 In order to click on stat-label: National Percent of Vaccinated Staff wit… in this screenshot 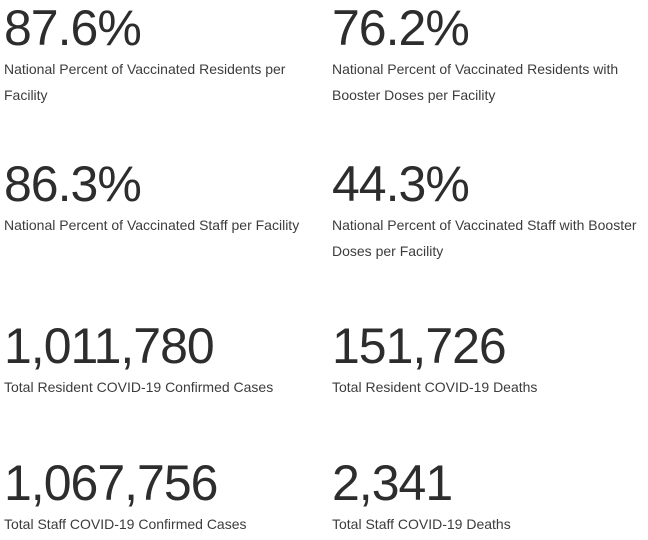, I will do `click(484, 238)`.